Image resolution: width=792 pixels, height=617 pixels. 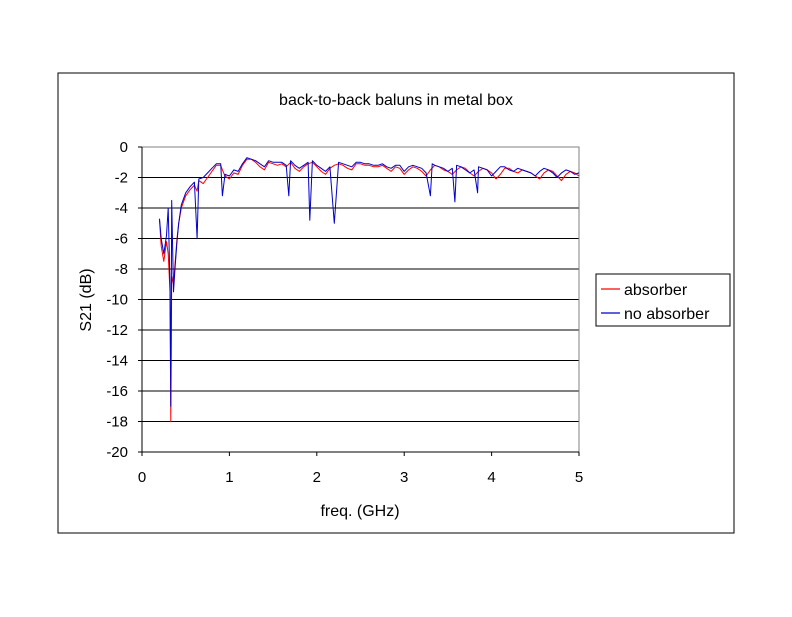 I want to click on x-tick-label: 3, so click(x=404, y=477).